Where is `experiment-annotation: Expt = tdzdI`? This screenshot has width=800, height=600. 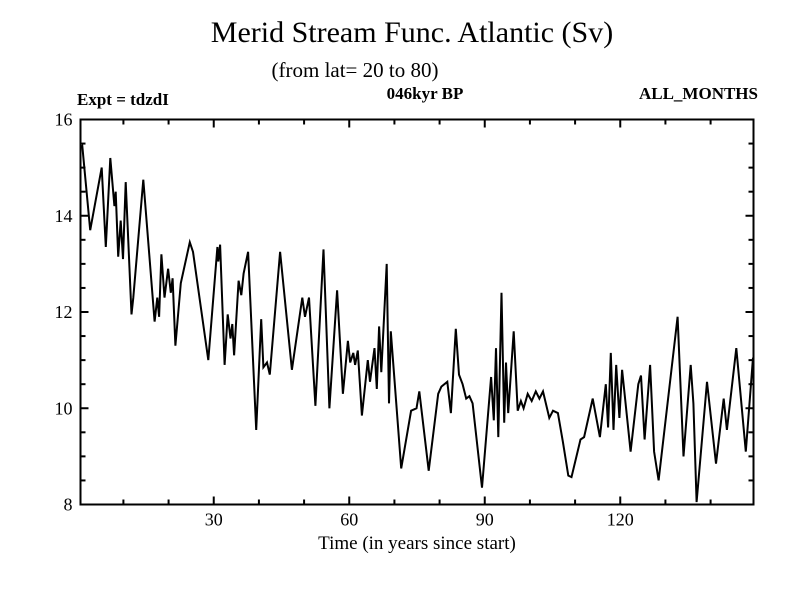 experiment-annotation: Expt = tdzdI is located at coordinates (123, 99).